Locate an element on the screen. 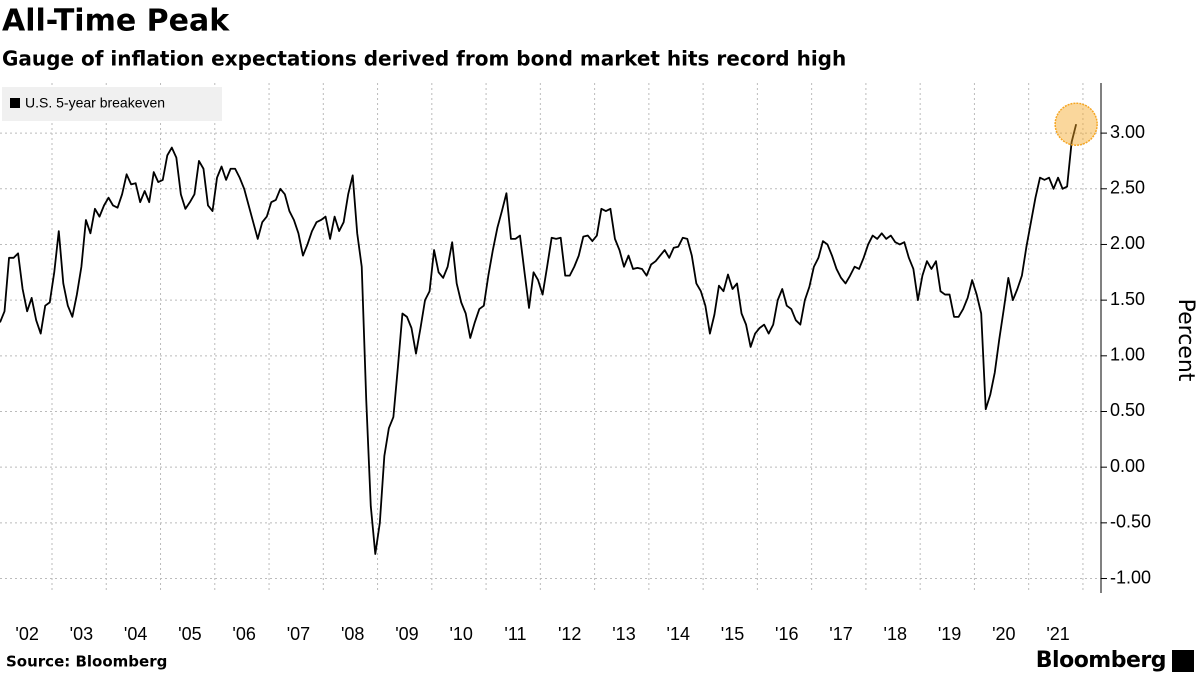  brand: Bloomberg is located at coordinates (1101, 660).